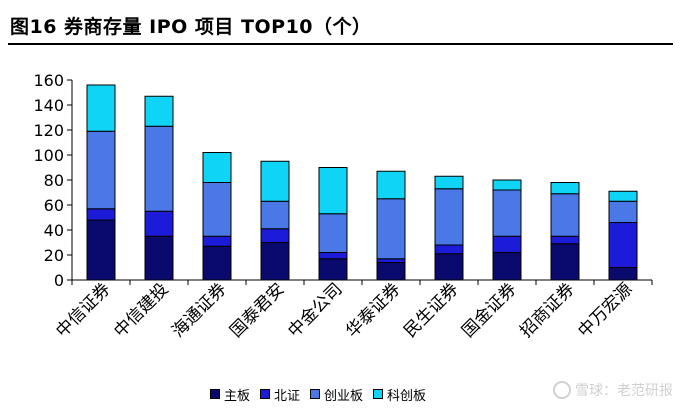 The height and width of the screenshot is (412, 681). What do you see at coordinates (48, 105) in the screenshot?
I see `y-tick-label: 140` at bounding box center [48, 105].